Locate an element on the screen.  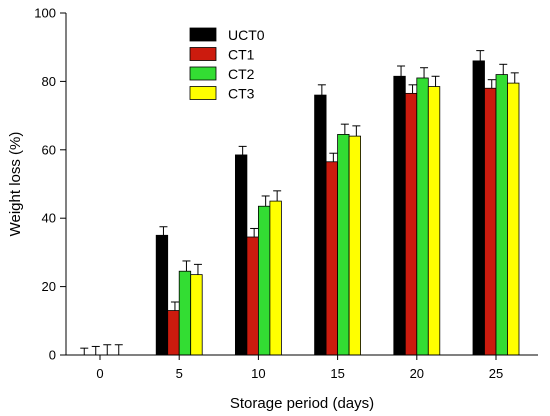
legend-label-ct3: CT3 is located at coordinates (241, 94).